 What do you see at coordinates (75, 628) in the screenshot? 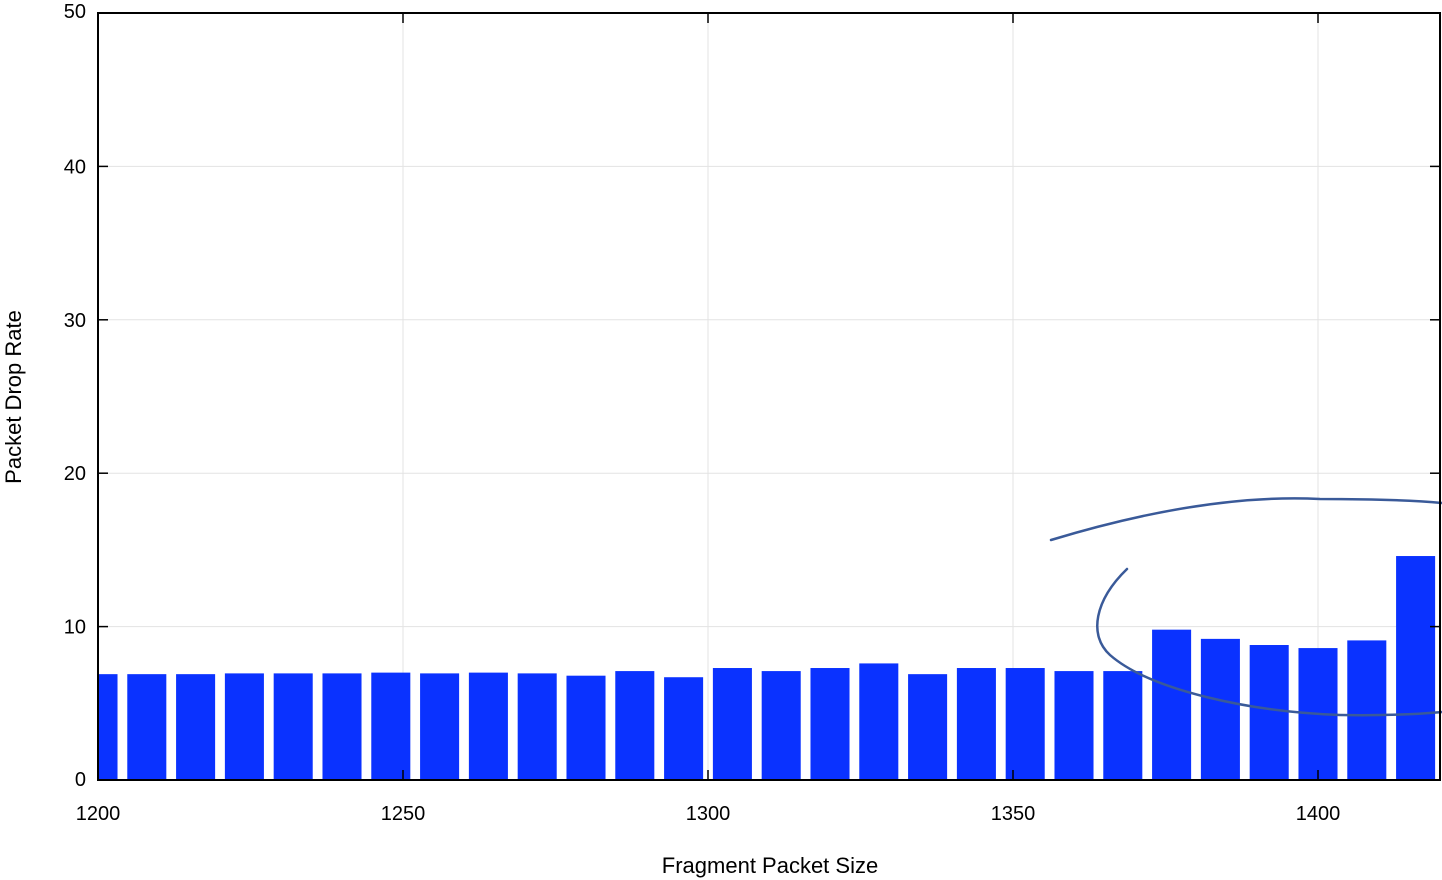
I see `y-tick-label-1: 10` at bounding box center [75, 628].